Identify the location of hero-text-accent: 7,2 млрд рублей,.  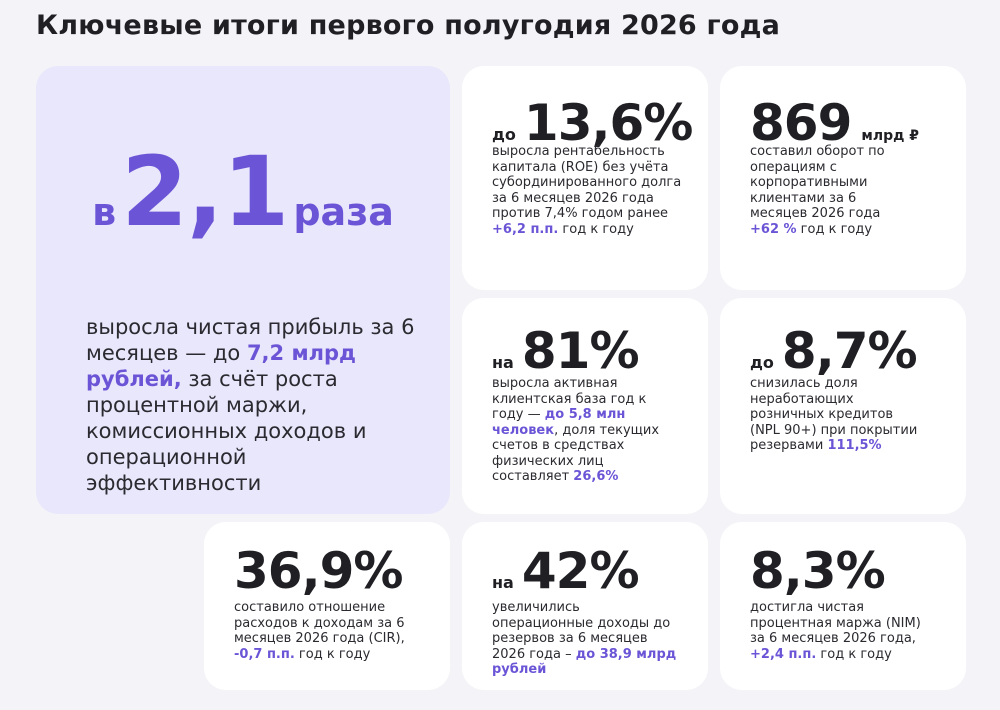
(221, 366).